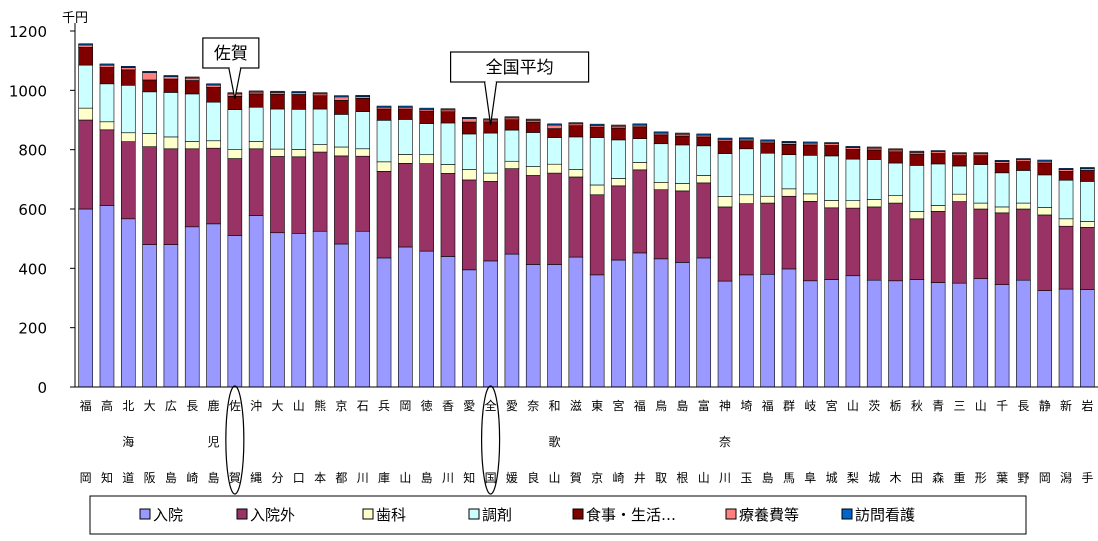 This screenshot has height=541, width=1098. Describe the element at coordinates (128, 406) in the screenshot. I see `x-tick-label: 北` at that location.